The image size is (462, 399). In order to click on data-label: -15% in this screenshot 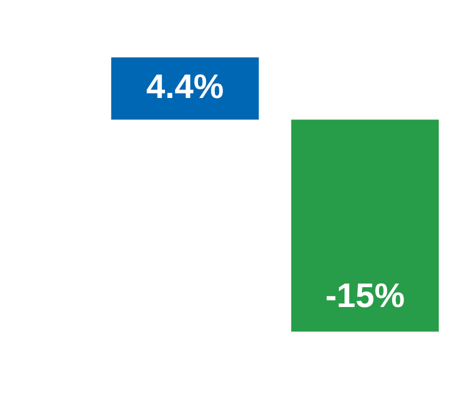, I will do `click(365, 295)`.